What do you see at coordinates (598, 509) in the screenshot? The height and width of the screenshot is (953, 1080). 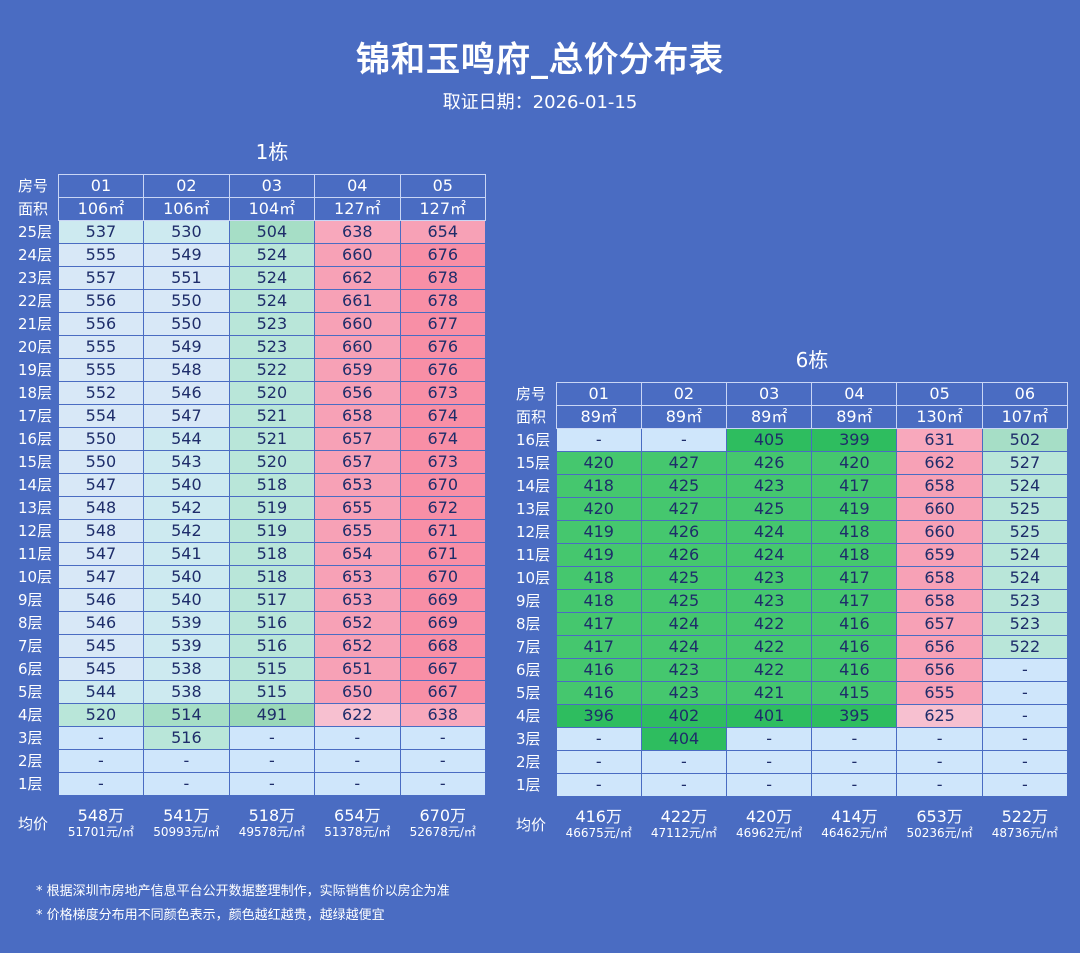 I see `price-cell: 420` at bounding box center [598, 509].